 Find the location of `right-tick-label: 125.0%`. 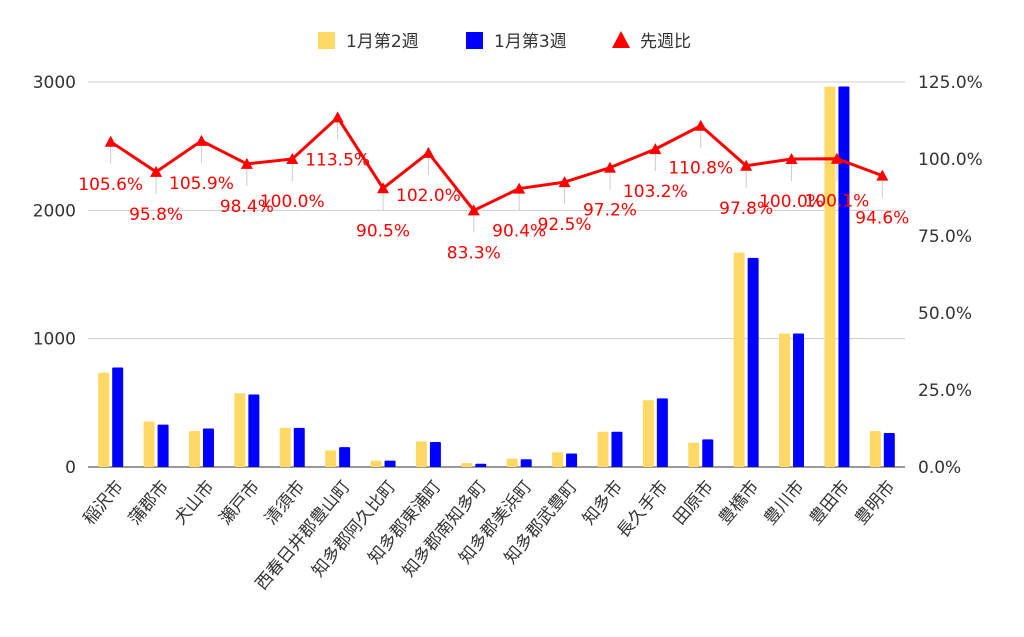

right-tick-label: 125.0% is located at coordinates (950, 83).